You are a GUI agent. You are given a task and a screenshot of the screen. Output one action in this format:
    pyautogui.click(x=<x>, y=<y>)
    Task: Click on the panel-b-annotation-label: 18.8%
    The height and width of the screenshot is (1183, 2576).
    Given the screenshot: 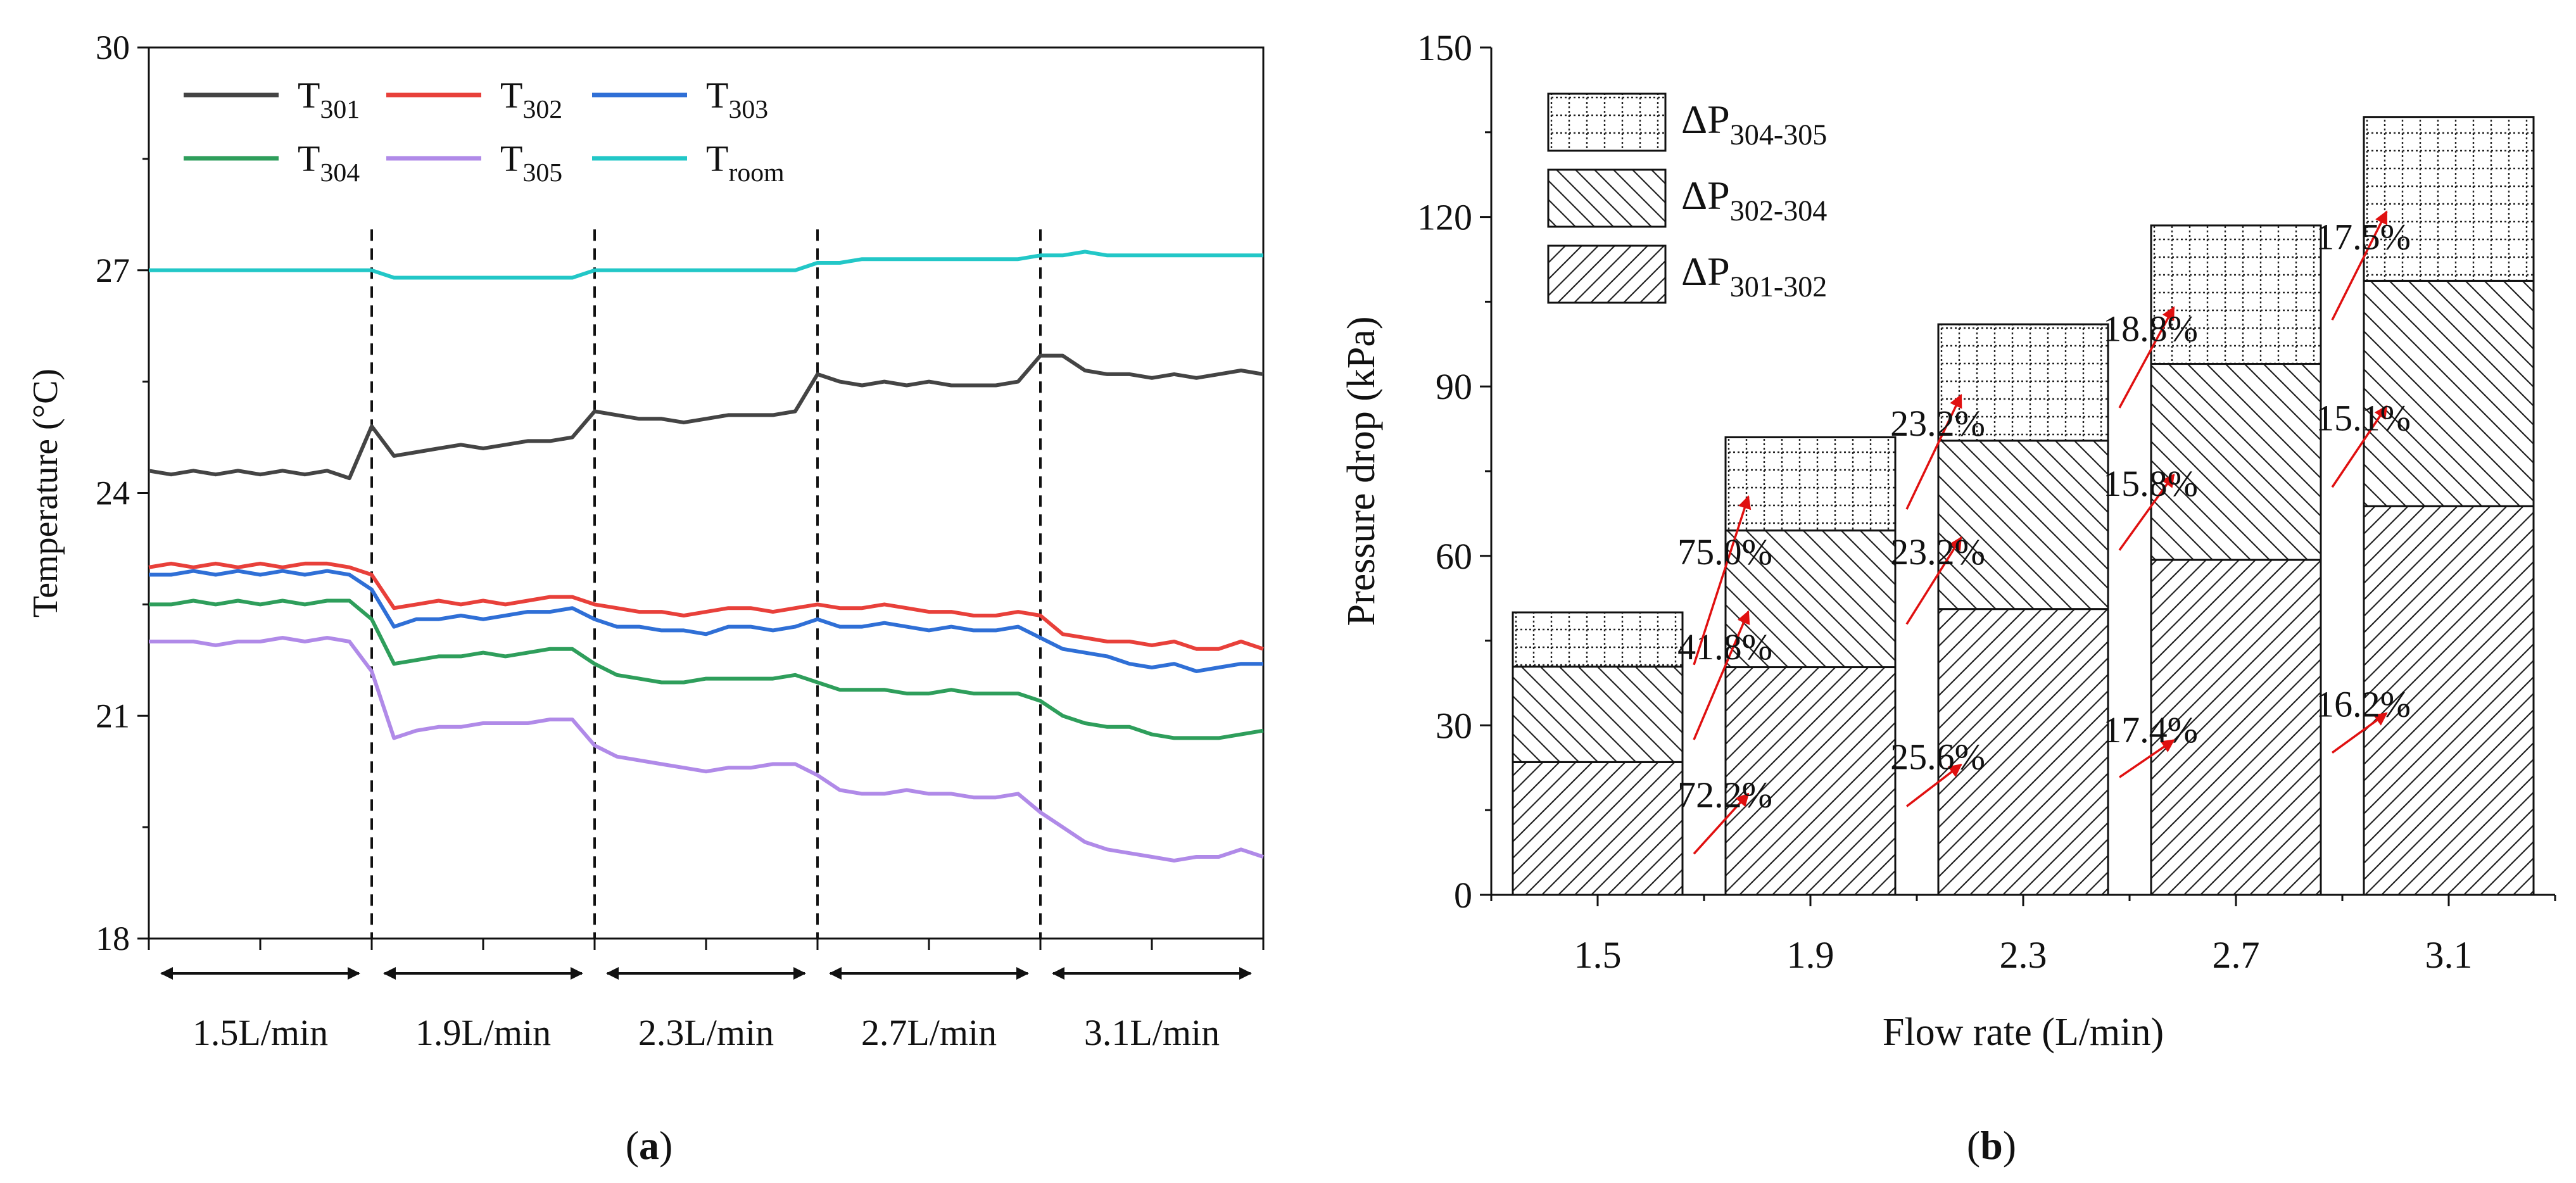 What is the action you would take?
    pyautogui.click(x=2150, y=329)
    